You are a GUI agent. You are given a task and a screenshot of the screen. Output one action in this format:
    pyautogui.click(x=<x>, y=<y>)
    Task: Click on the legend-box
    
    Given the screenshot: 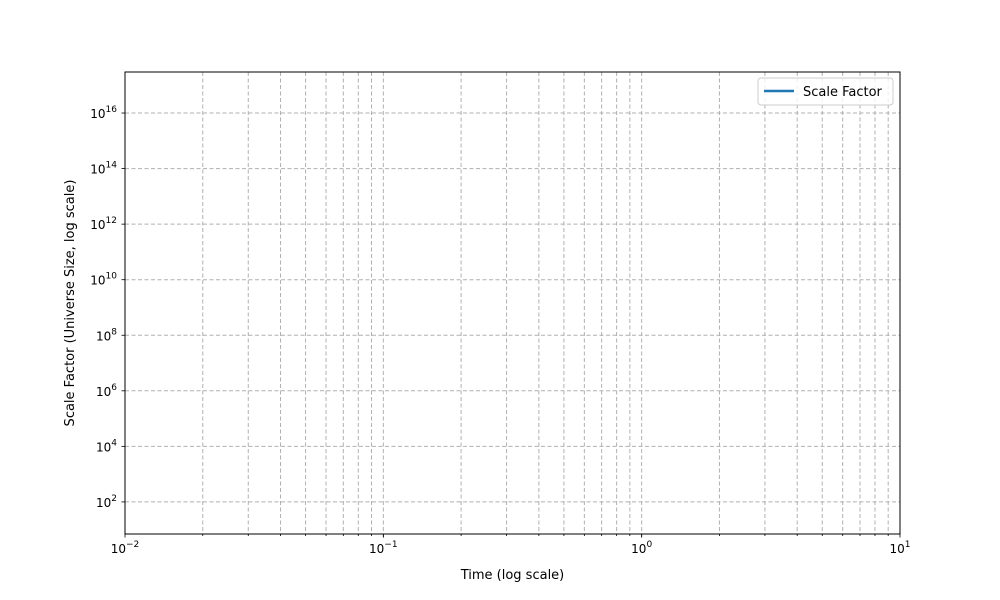 What is the action you would take?
    pyautogui.click(x=825, y=91)
    